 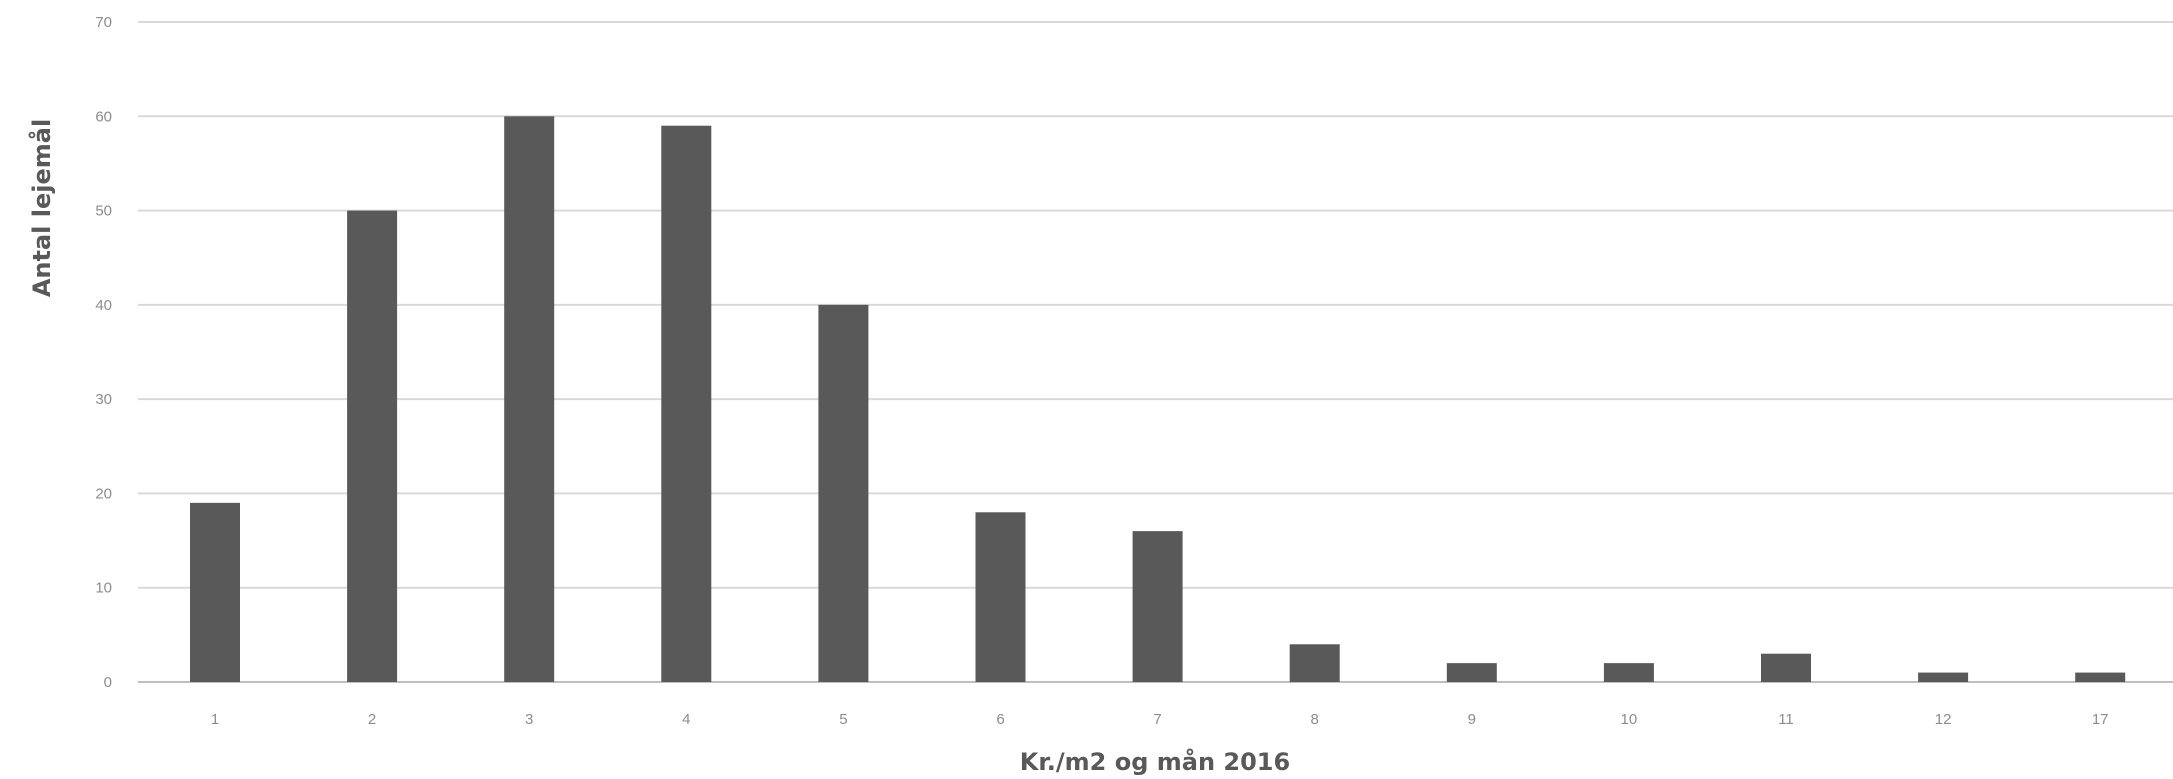 I want to click on x-tick-label: 17, so click(x=2100, y=719).